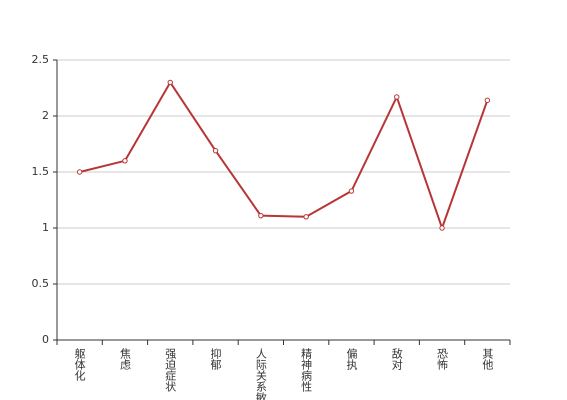  What do you see at coordinates (487, 359) in the screenshot?
I see `x-tick-label: 其他` at bounding box center [487, 359].